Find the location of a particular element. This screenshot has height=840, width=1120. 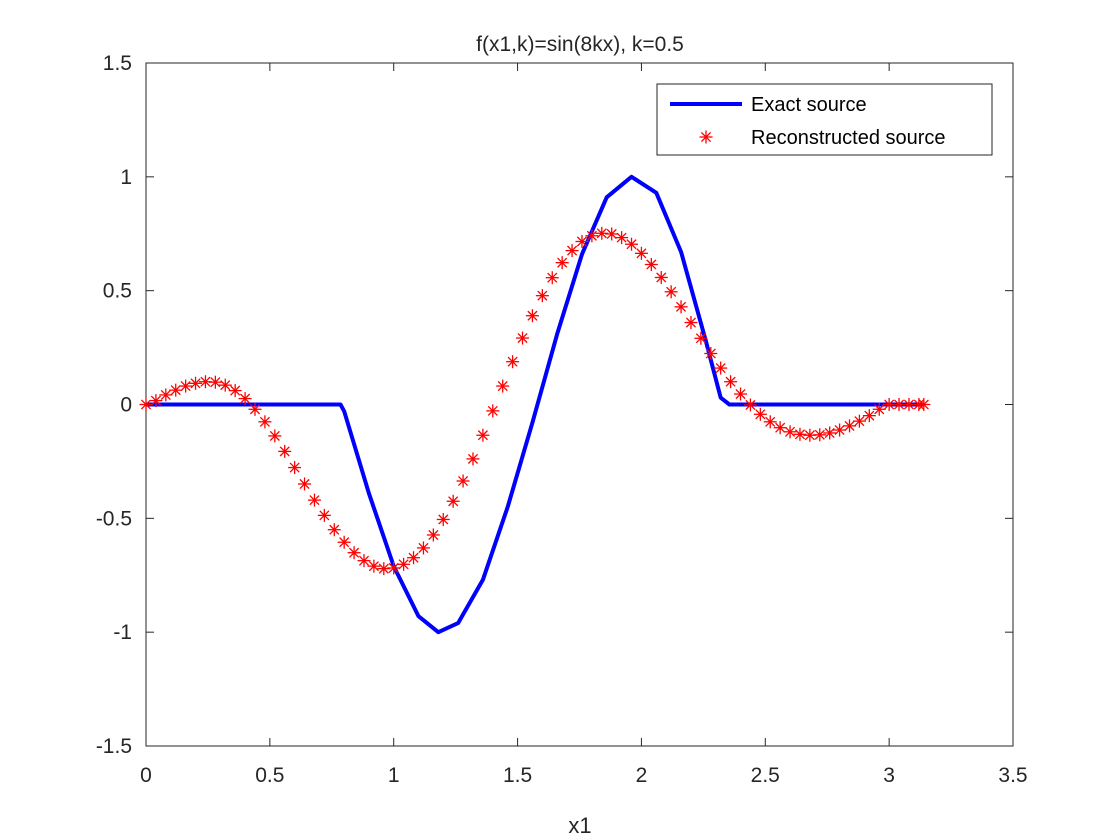

y-tick-label: -1 is located at coordinates (122, 632).